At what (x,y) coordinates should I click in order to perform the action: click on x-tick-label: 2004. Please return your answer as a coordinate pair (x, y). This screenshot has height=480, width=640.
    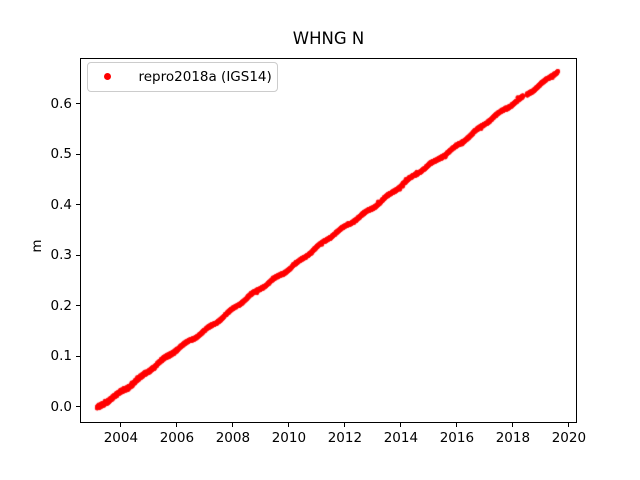
    Looking at the image, I should click on (121, 438).